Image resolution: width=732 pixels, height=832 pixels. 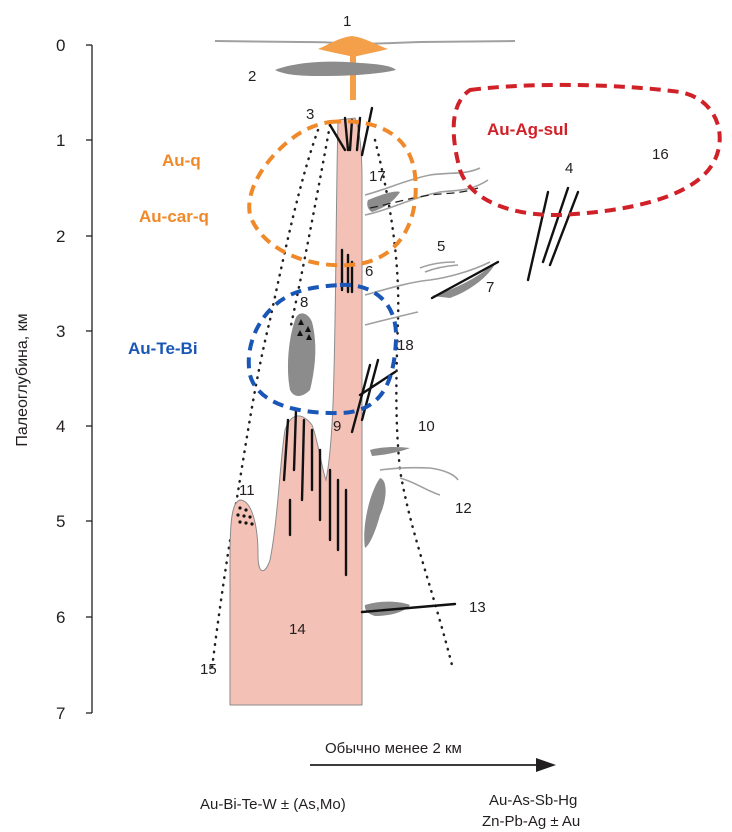 I want to click on label-12: 12, so click(x=463, y=508).